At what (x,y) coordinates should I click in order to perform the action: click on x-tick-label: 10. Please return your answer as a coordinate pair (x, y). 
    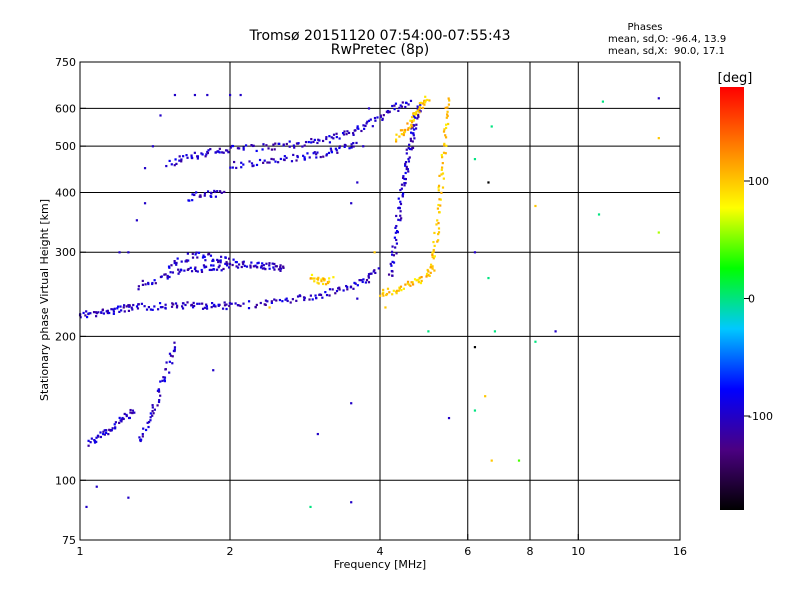
    Looking at the image, I should click on (578, 551).